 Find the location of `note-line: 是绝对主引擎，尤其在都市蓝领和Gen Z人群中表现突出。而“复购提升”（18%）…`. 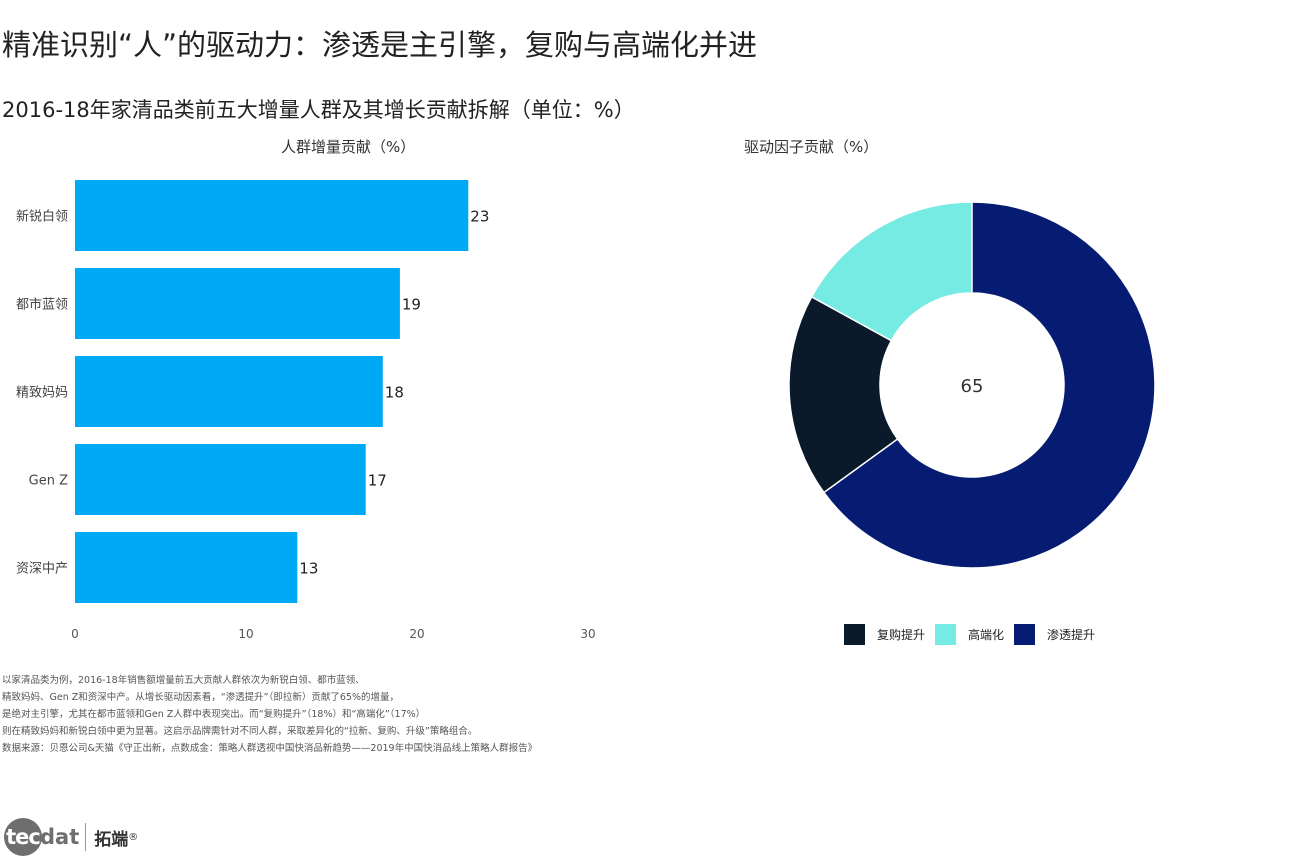

note-line: 是绝对主引擎，尤其在都市蓝领和Gen Z人群中表现突出。而“复购提升”（18%）… is located at coordinates (214, 714).